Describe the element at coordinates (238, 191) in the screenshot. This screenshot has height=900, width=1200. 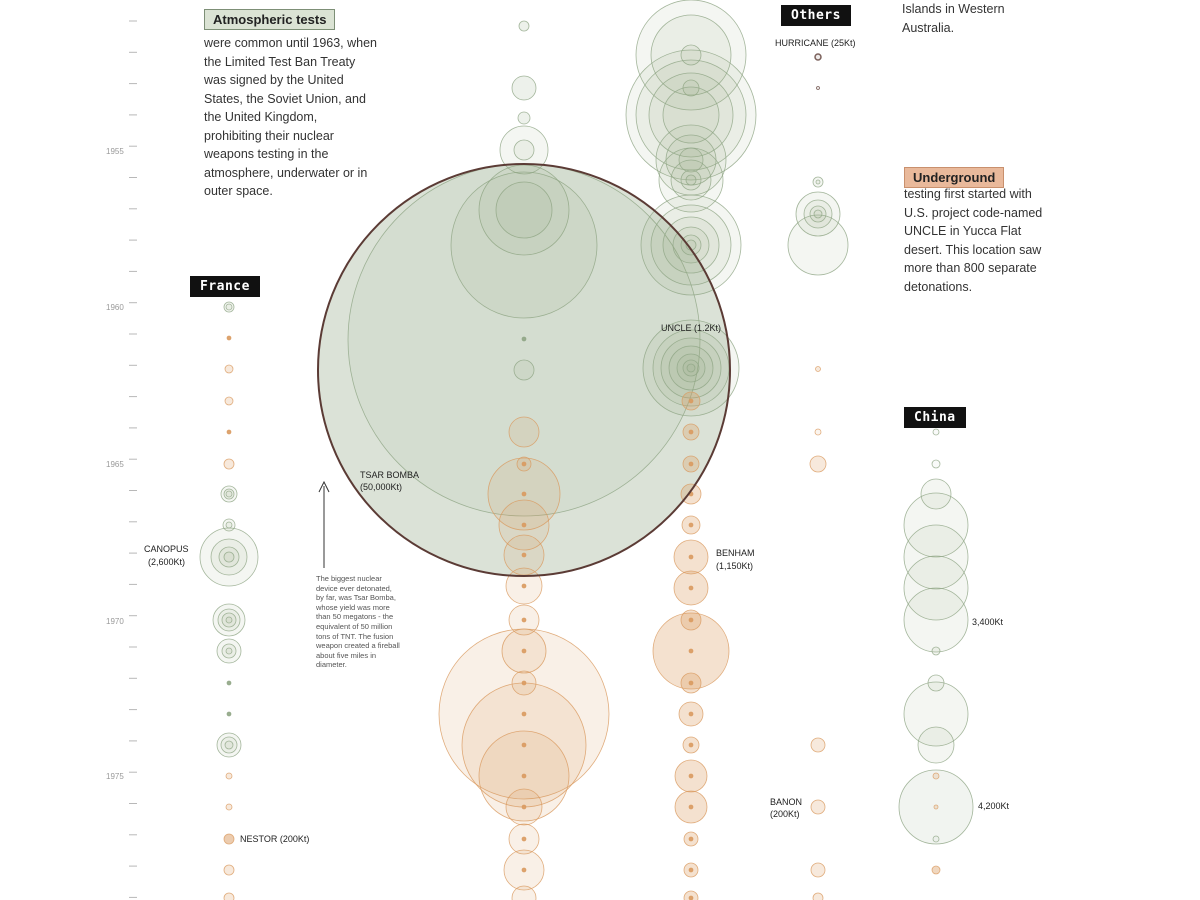
I see `text-line: outer space.` at that location.